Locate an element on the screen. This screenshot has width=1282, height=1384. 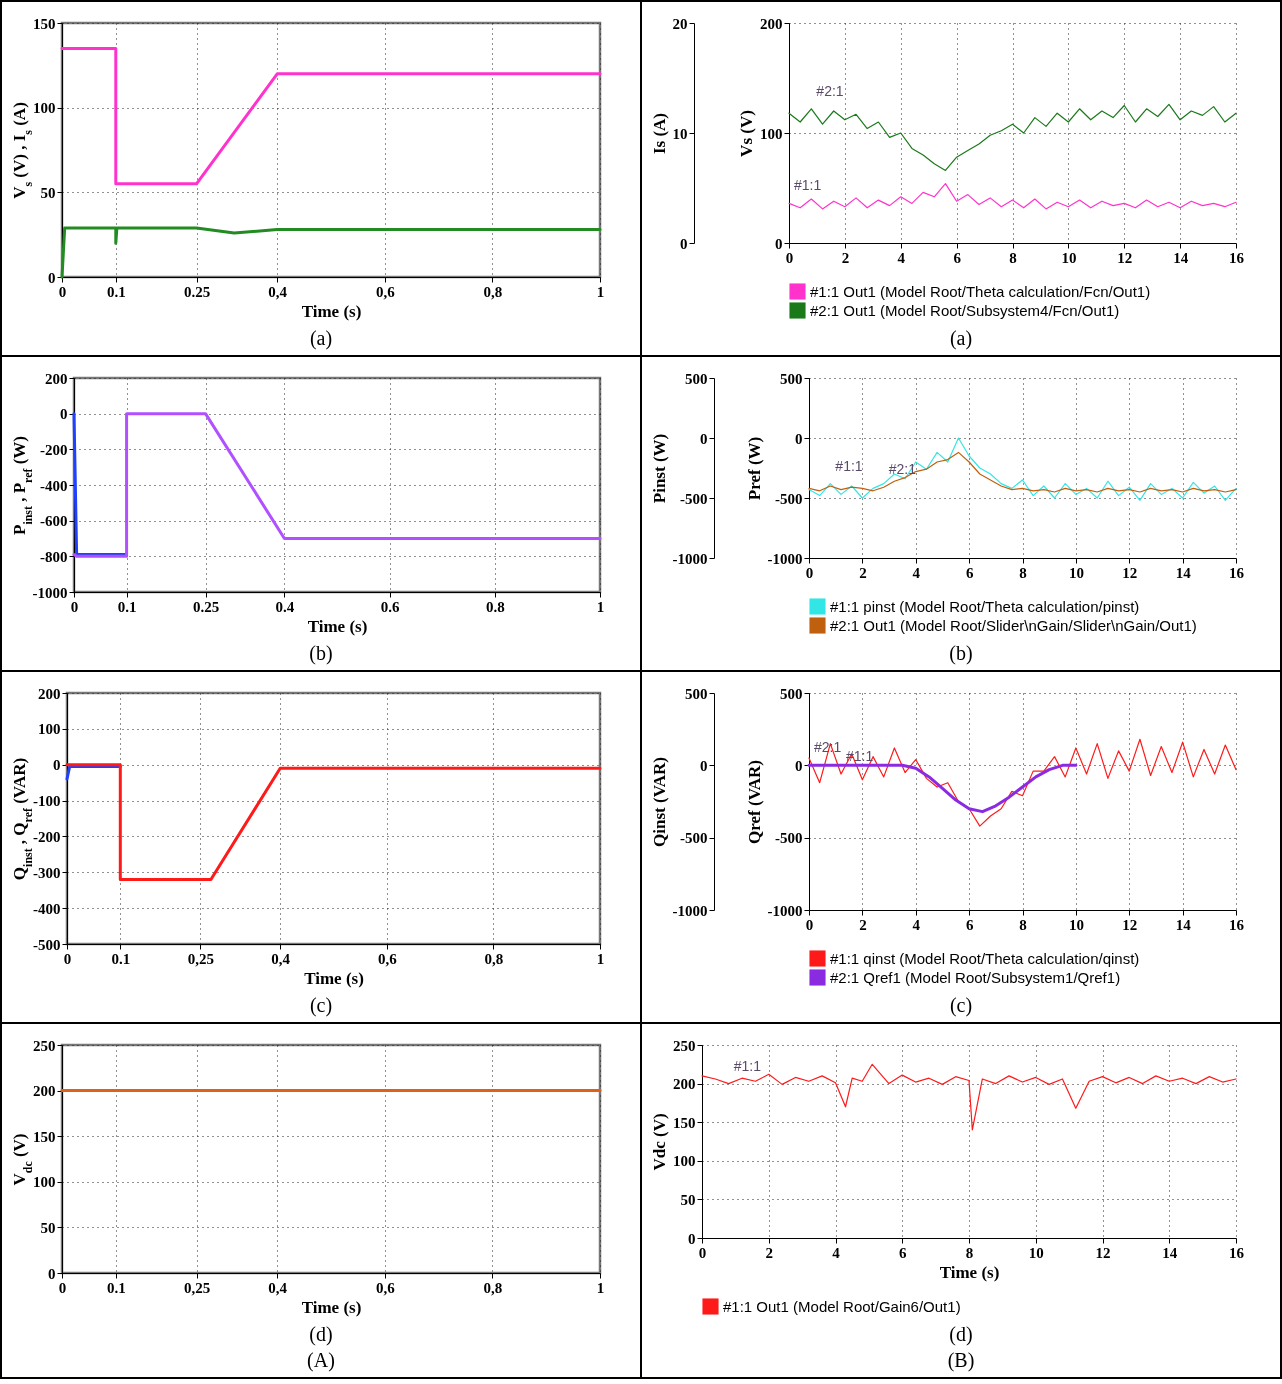
annotation: #2:1 is located at coordinates (830, 90).